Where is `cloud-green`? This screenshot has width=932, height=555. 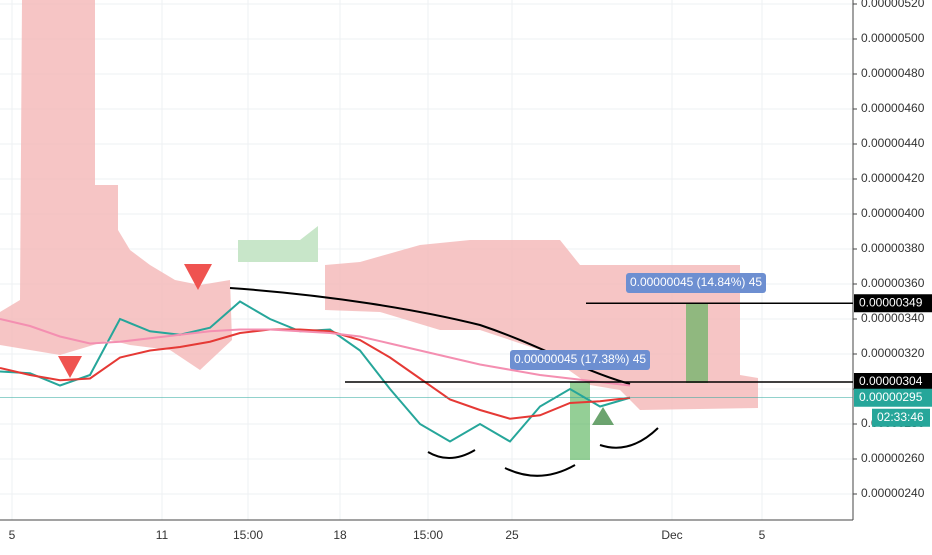
cloud-green is located at coordinates (278, 244).